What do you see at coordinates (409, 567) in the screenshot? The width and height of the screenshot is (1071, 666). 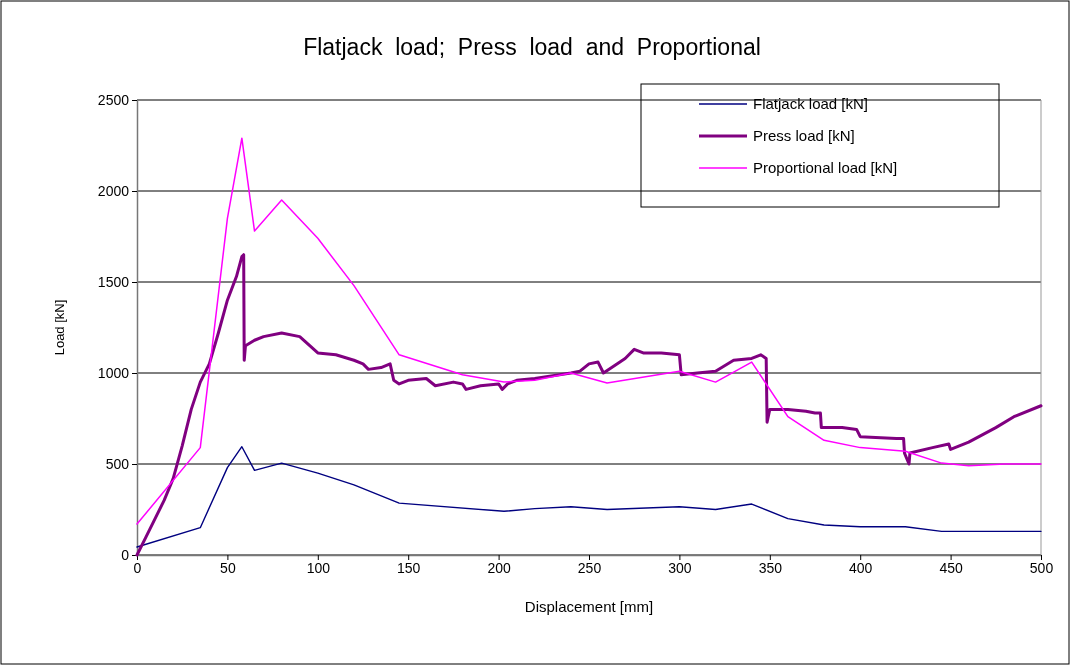 I see `x-tick-label: 150` at bounding box center [409, 567].